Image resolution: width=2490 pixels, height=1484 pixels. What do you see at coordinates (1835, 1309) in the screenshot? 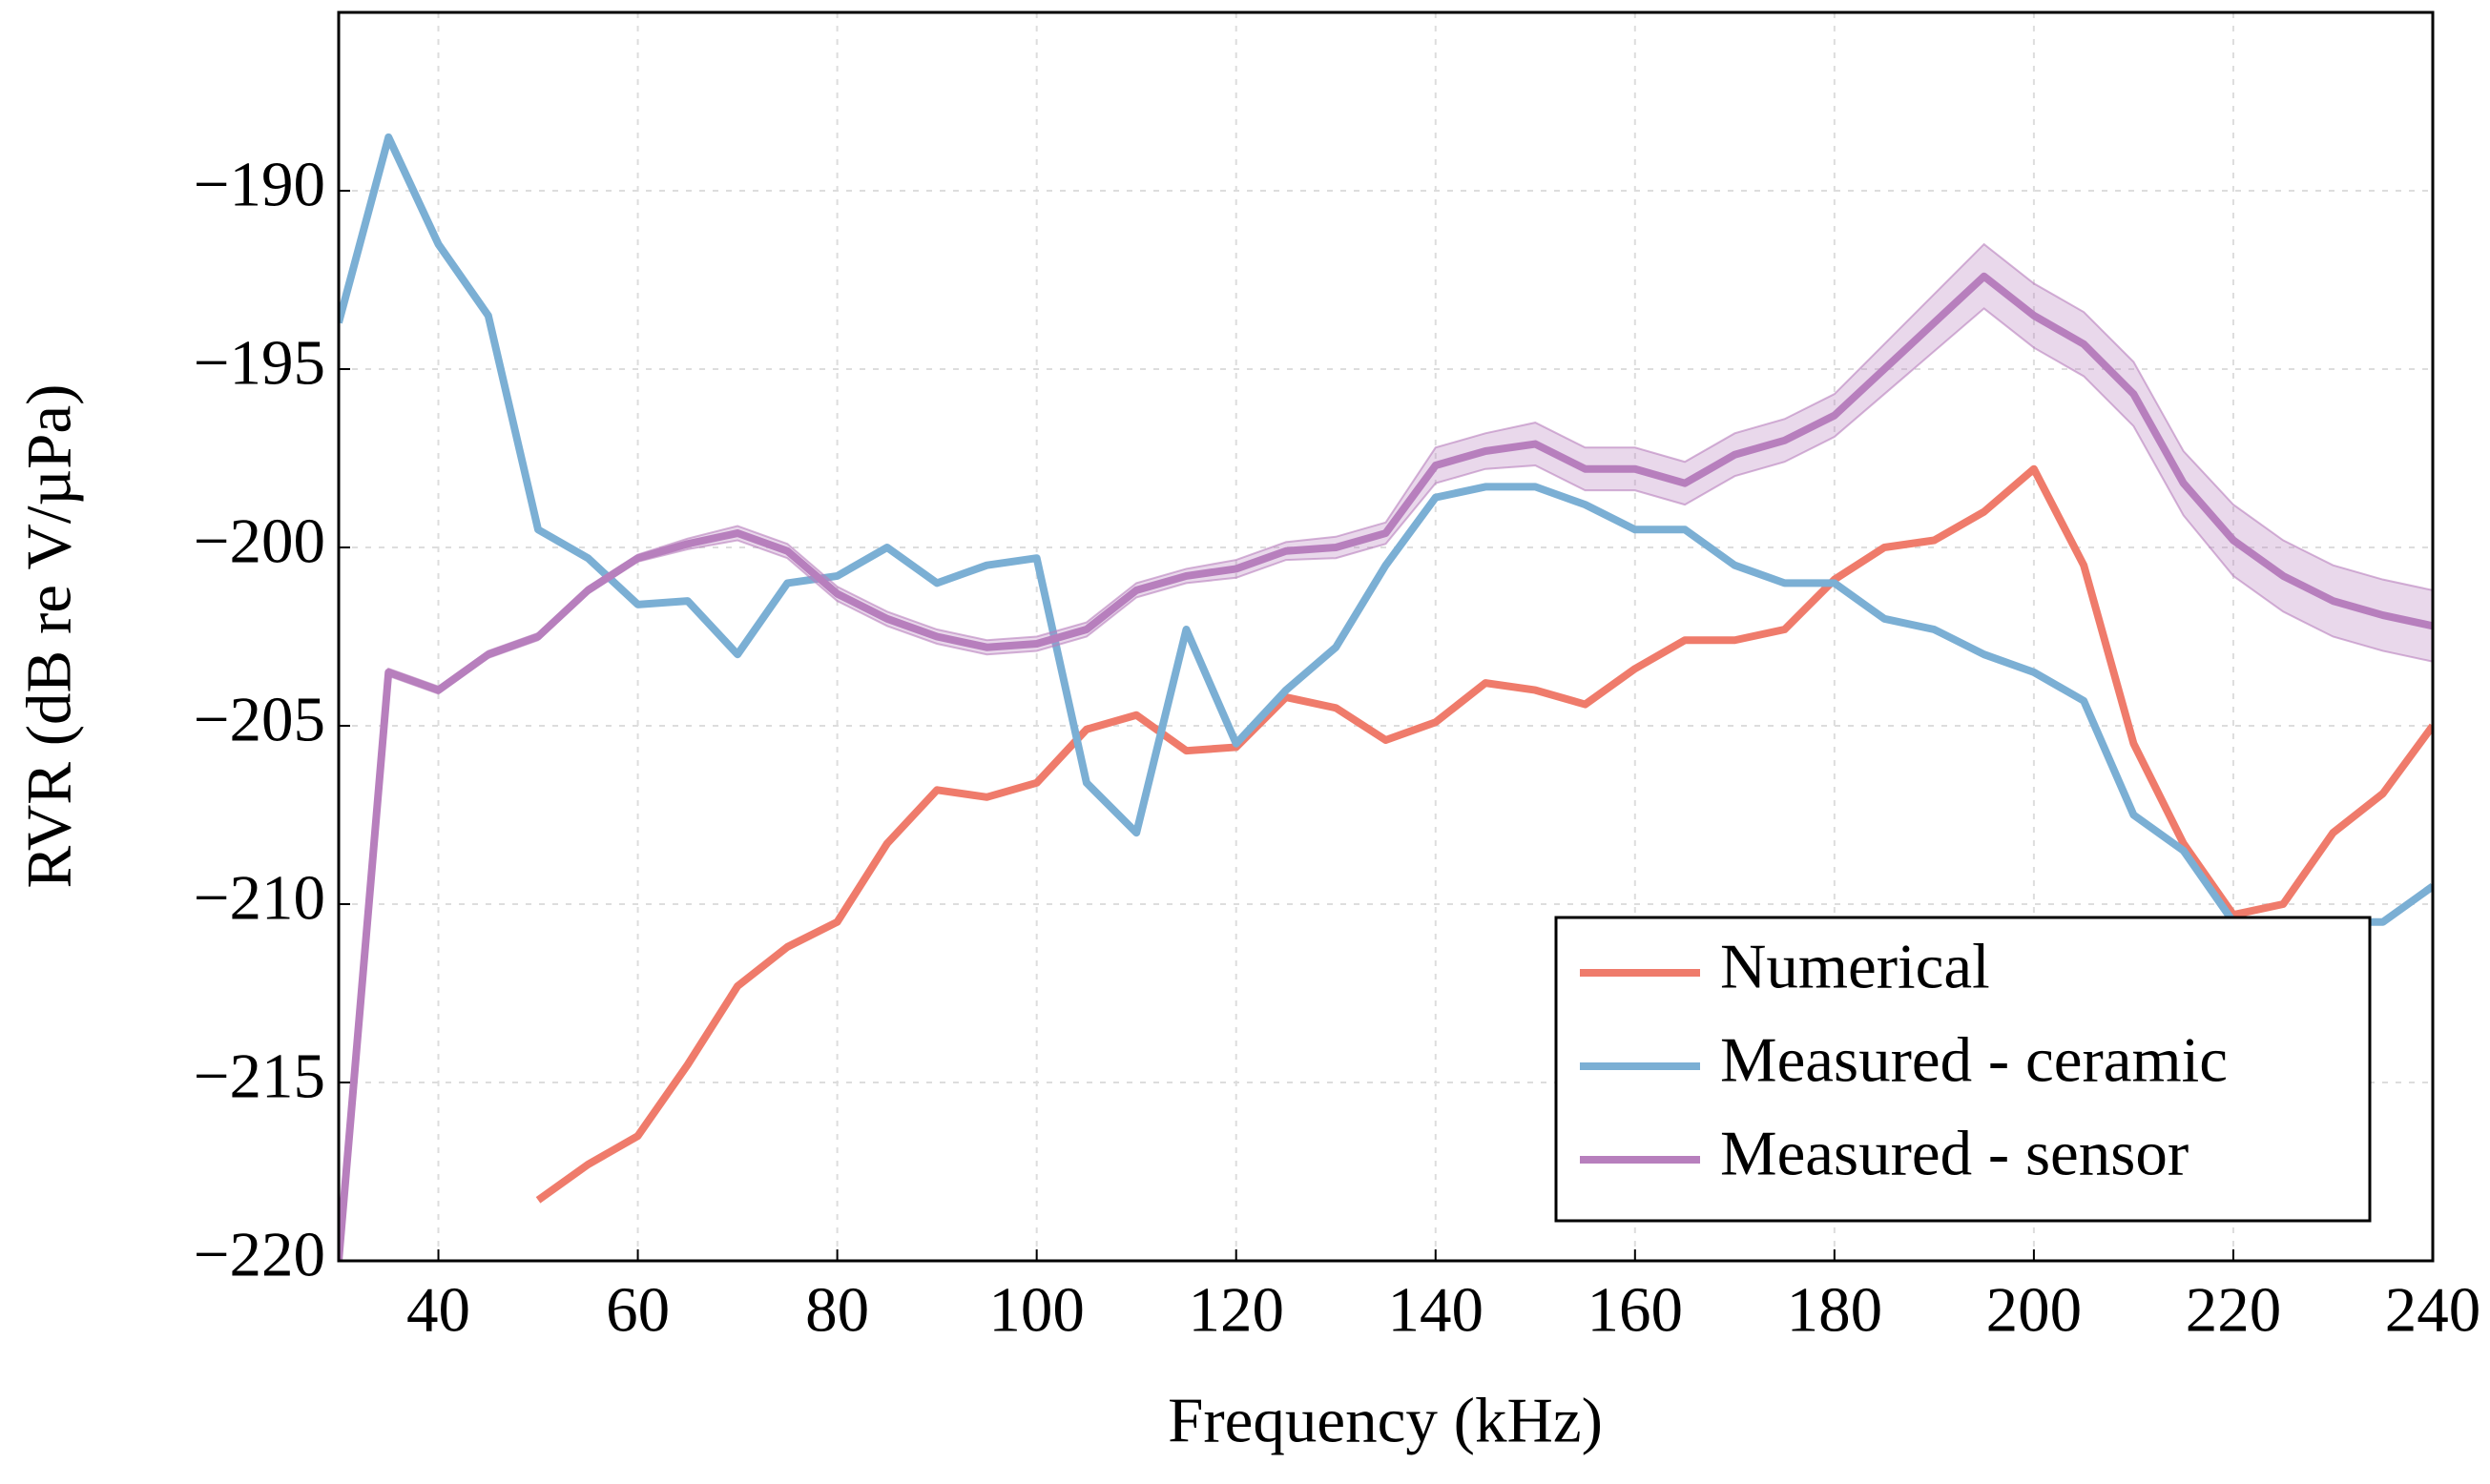
I see `x-tick-label: 180` at bounding box center [1835, 1309].